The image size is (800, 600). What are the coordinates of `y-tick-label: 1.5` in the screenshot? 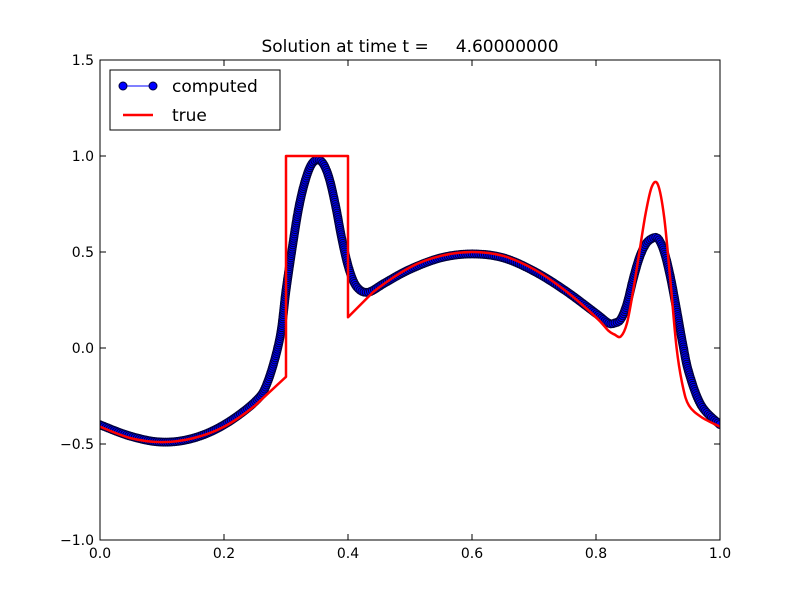 It's located at (83, 61).